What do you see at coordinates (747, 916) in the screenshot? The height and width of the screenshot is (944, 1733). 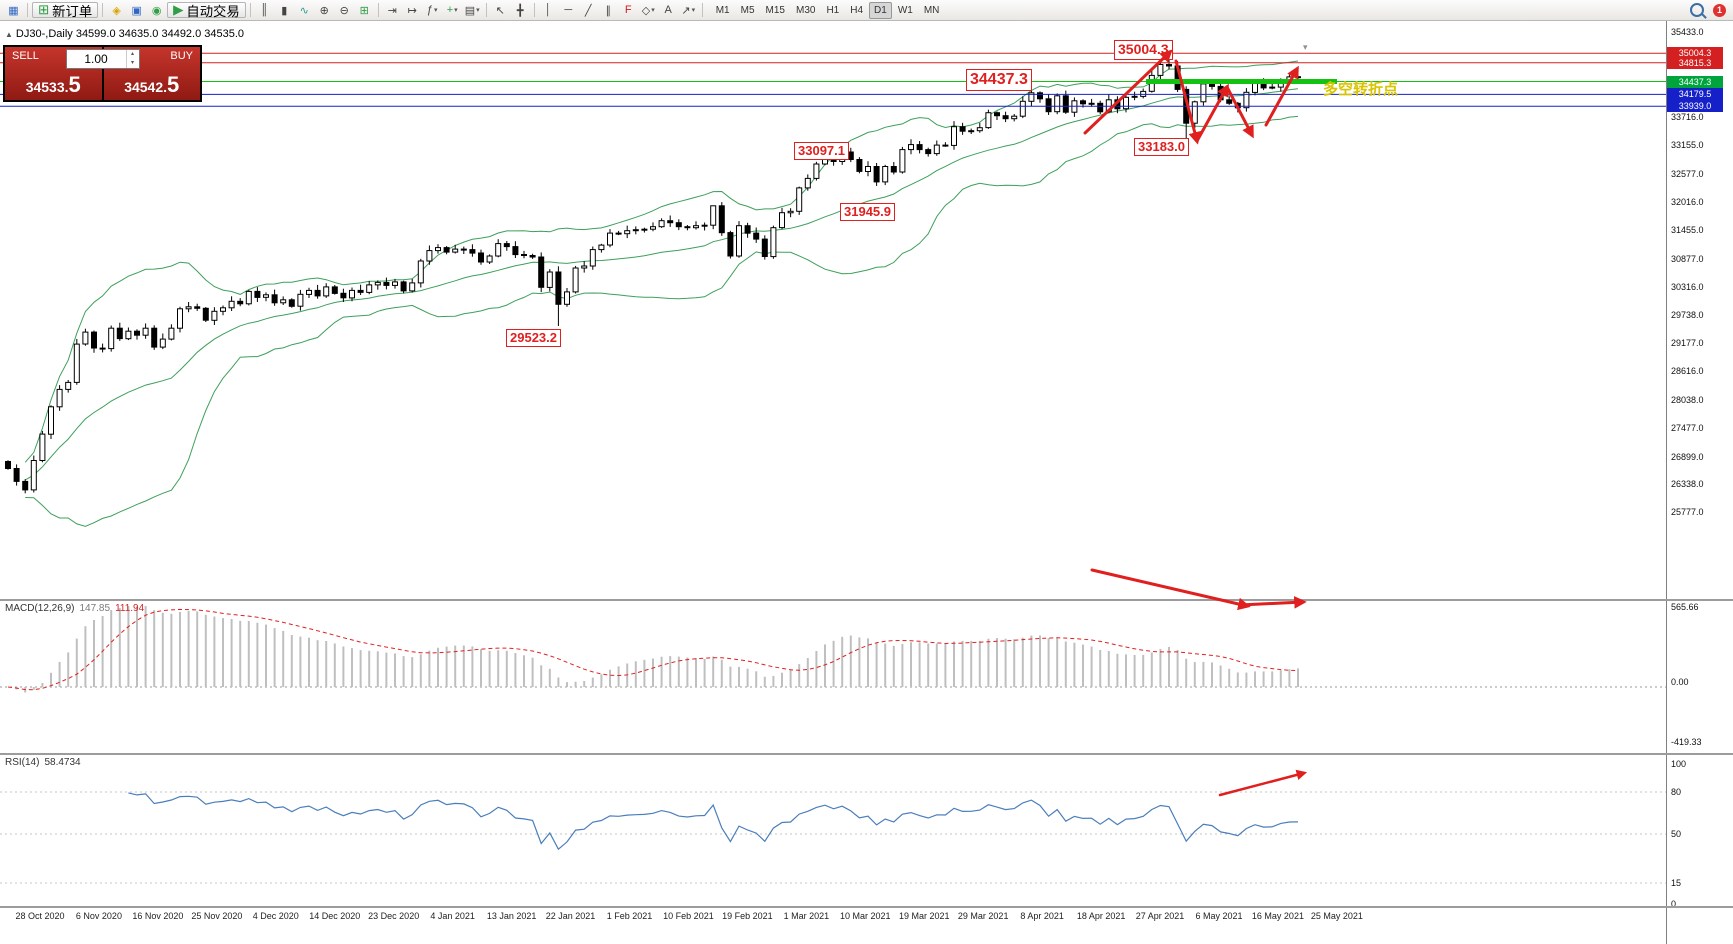 I see `date-axis-label: 19 Feb 2021` at bounding box center [747, 916].